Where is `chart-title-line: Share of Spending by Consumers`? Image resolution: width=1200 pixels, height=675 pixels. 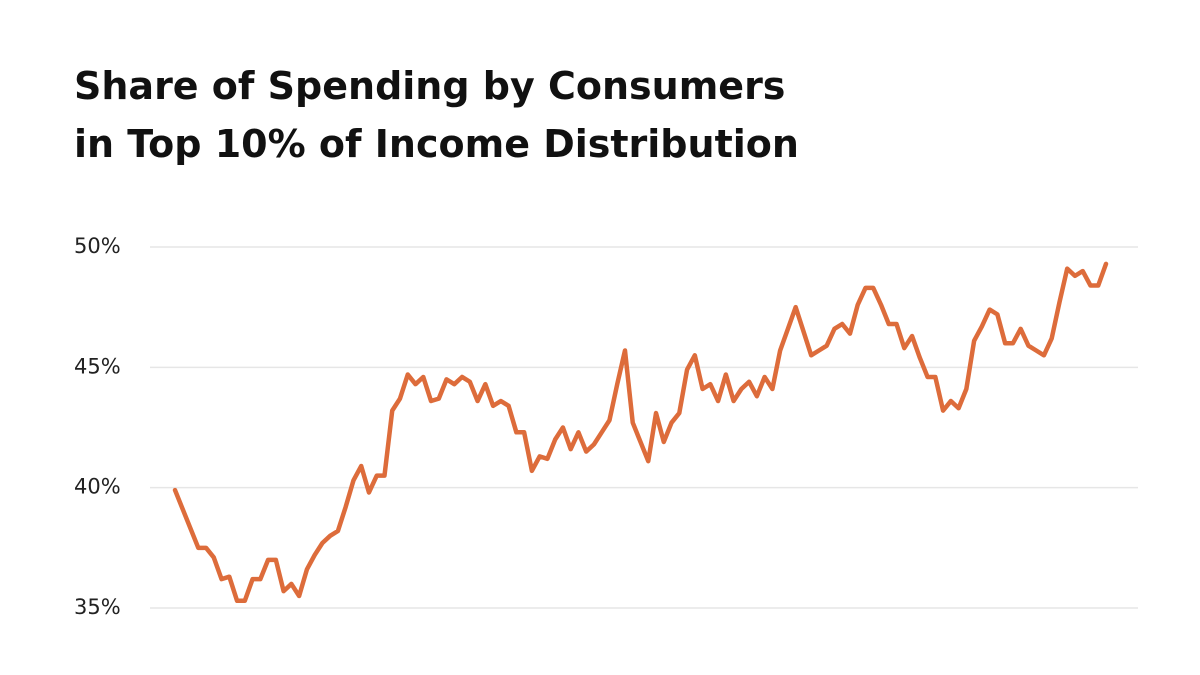 chart-title-line: Share of Spending by Consumers is located at coordinates (429, 86).